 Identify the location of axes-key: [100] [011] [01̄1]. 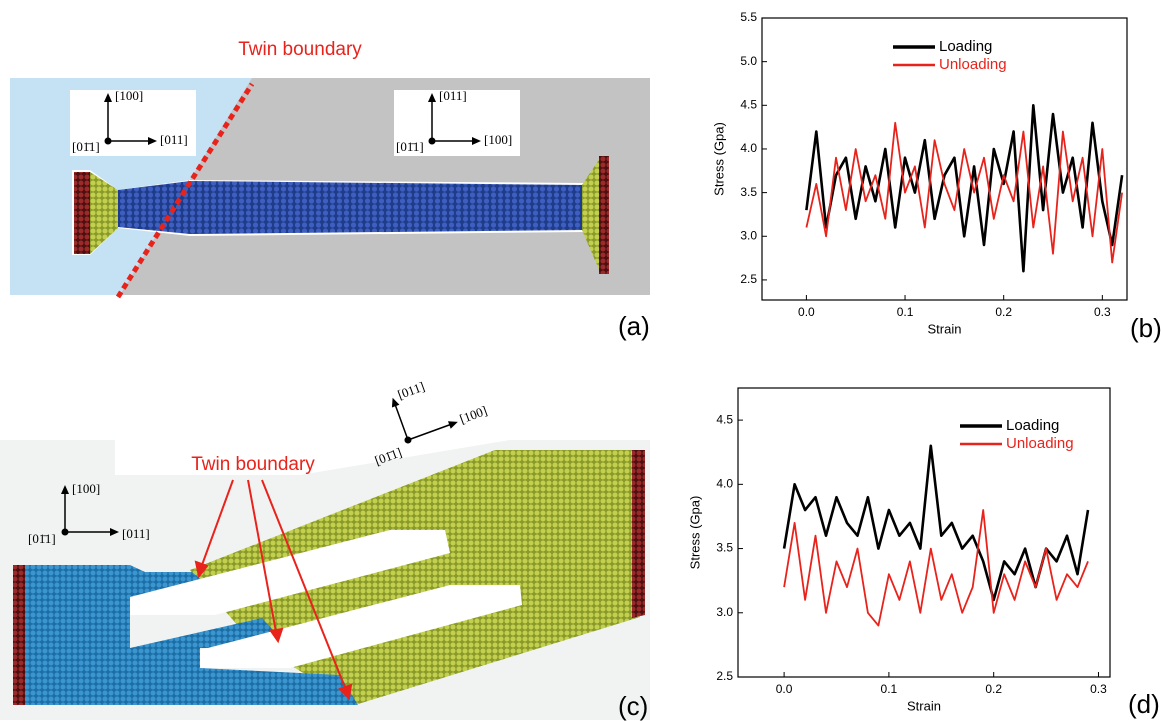
(133, 122).